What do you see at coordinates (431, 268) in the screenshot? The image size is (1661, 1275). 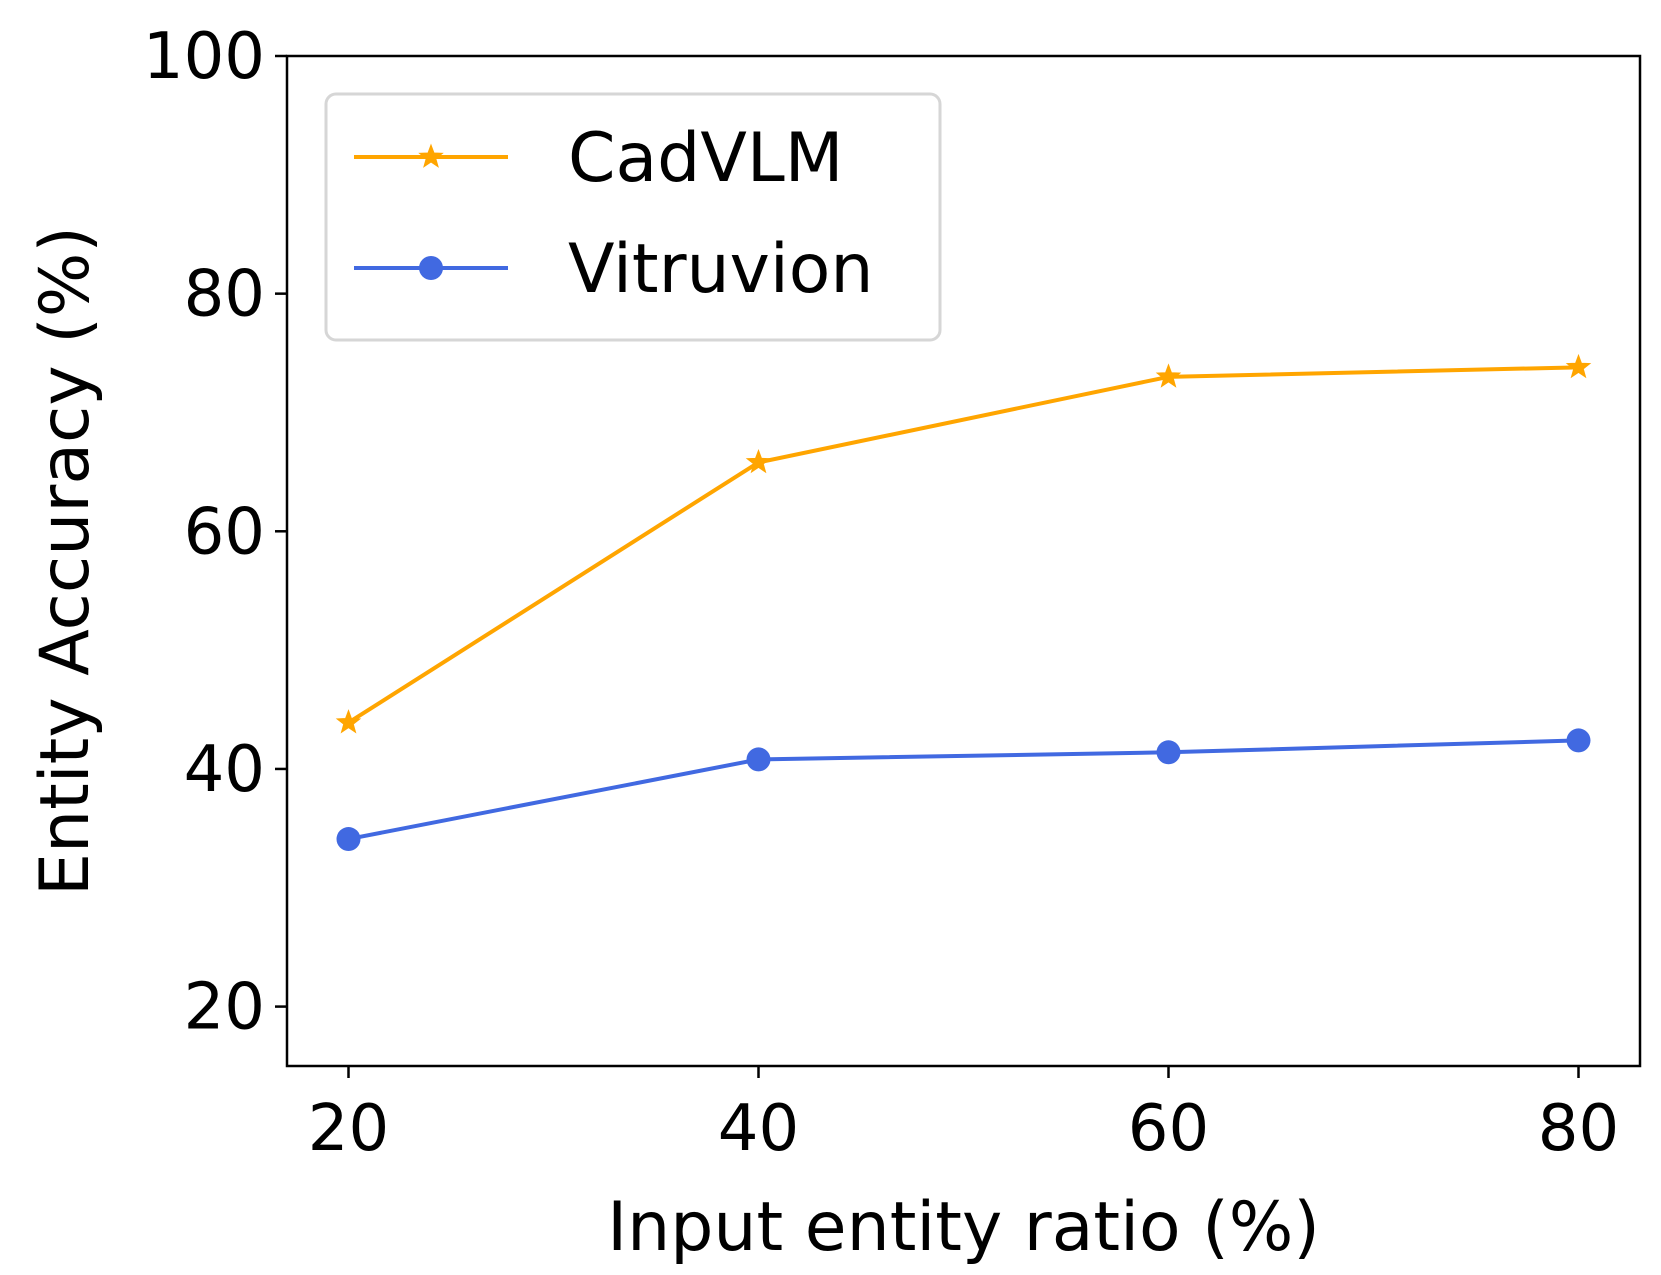 I see `vitruvion-legend-marker` at bounding box center [431, 268].